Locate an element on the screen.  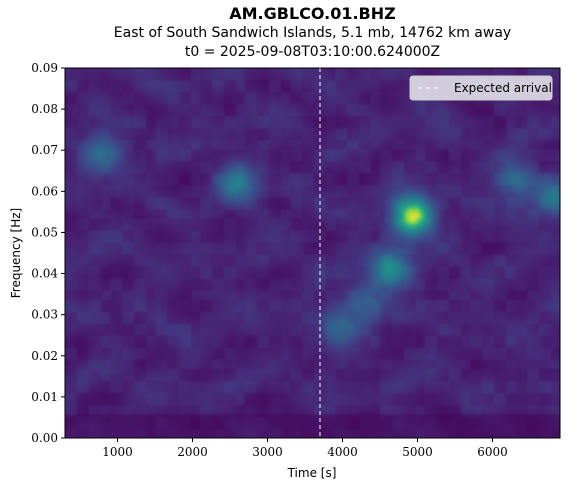
chart-subtitle-time: t0 = 2025-09-08T03:10:00.624000Z is located at coordinates (312, 52).